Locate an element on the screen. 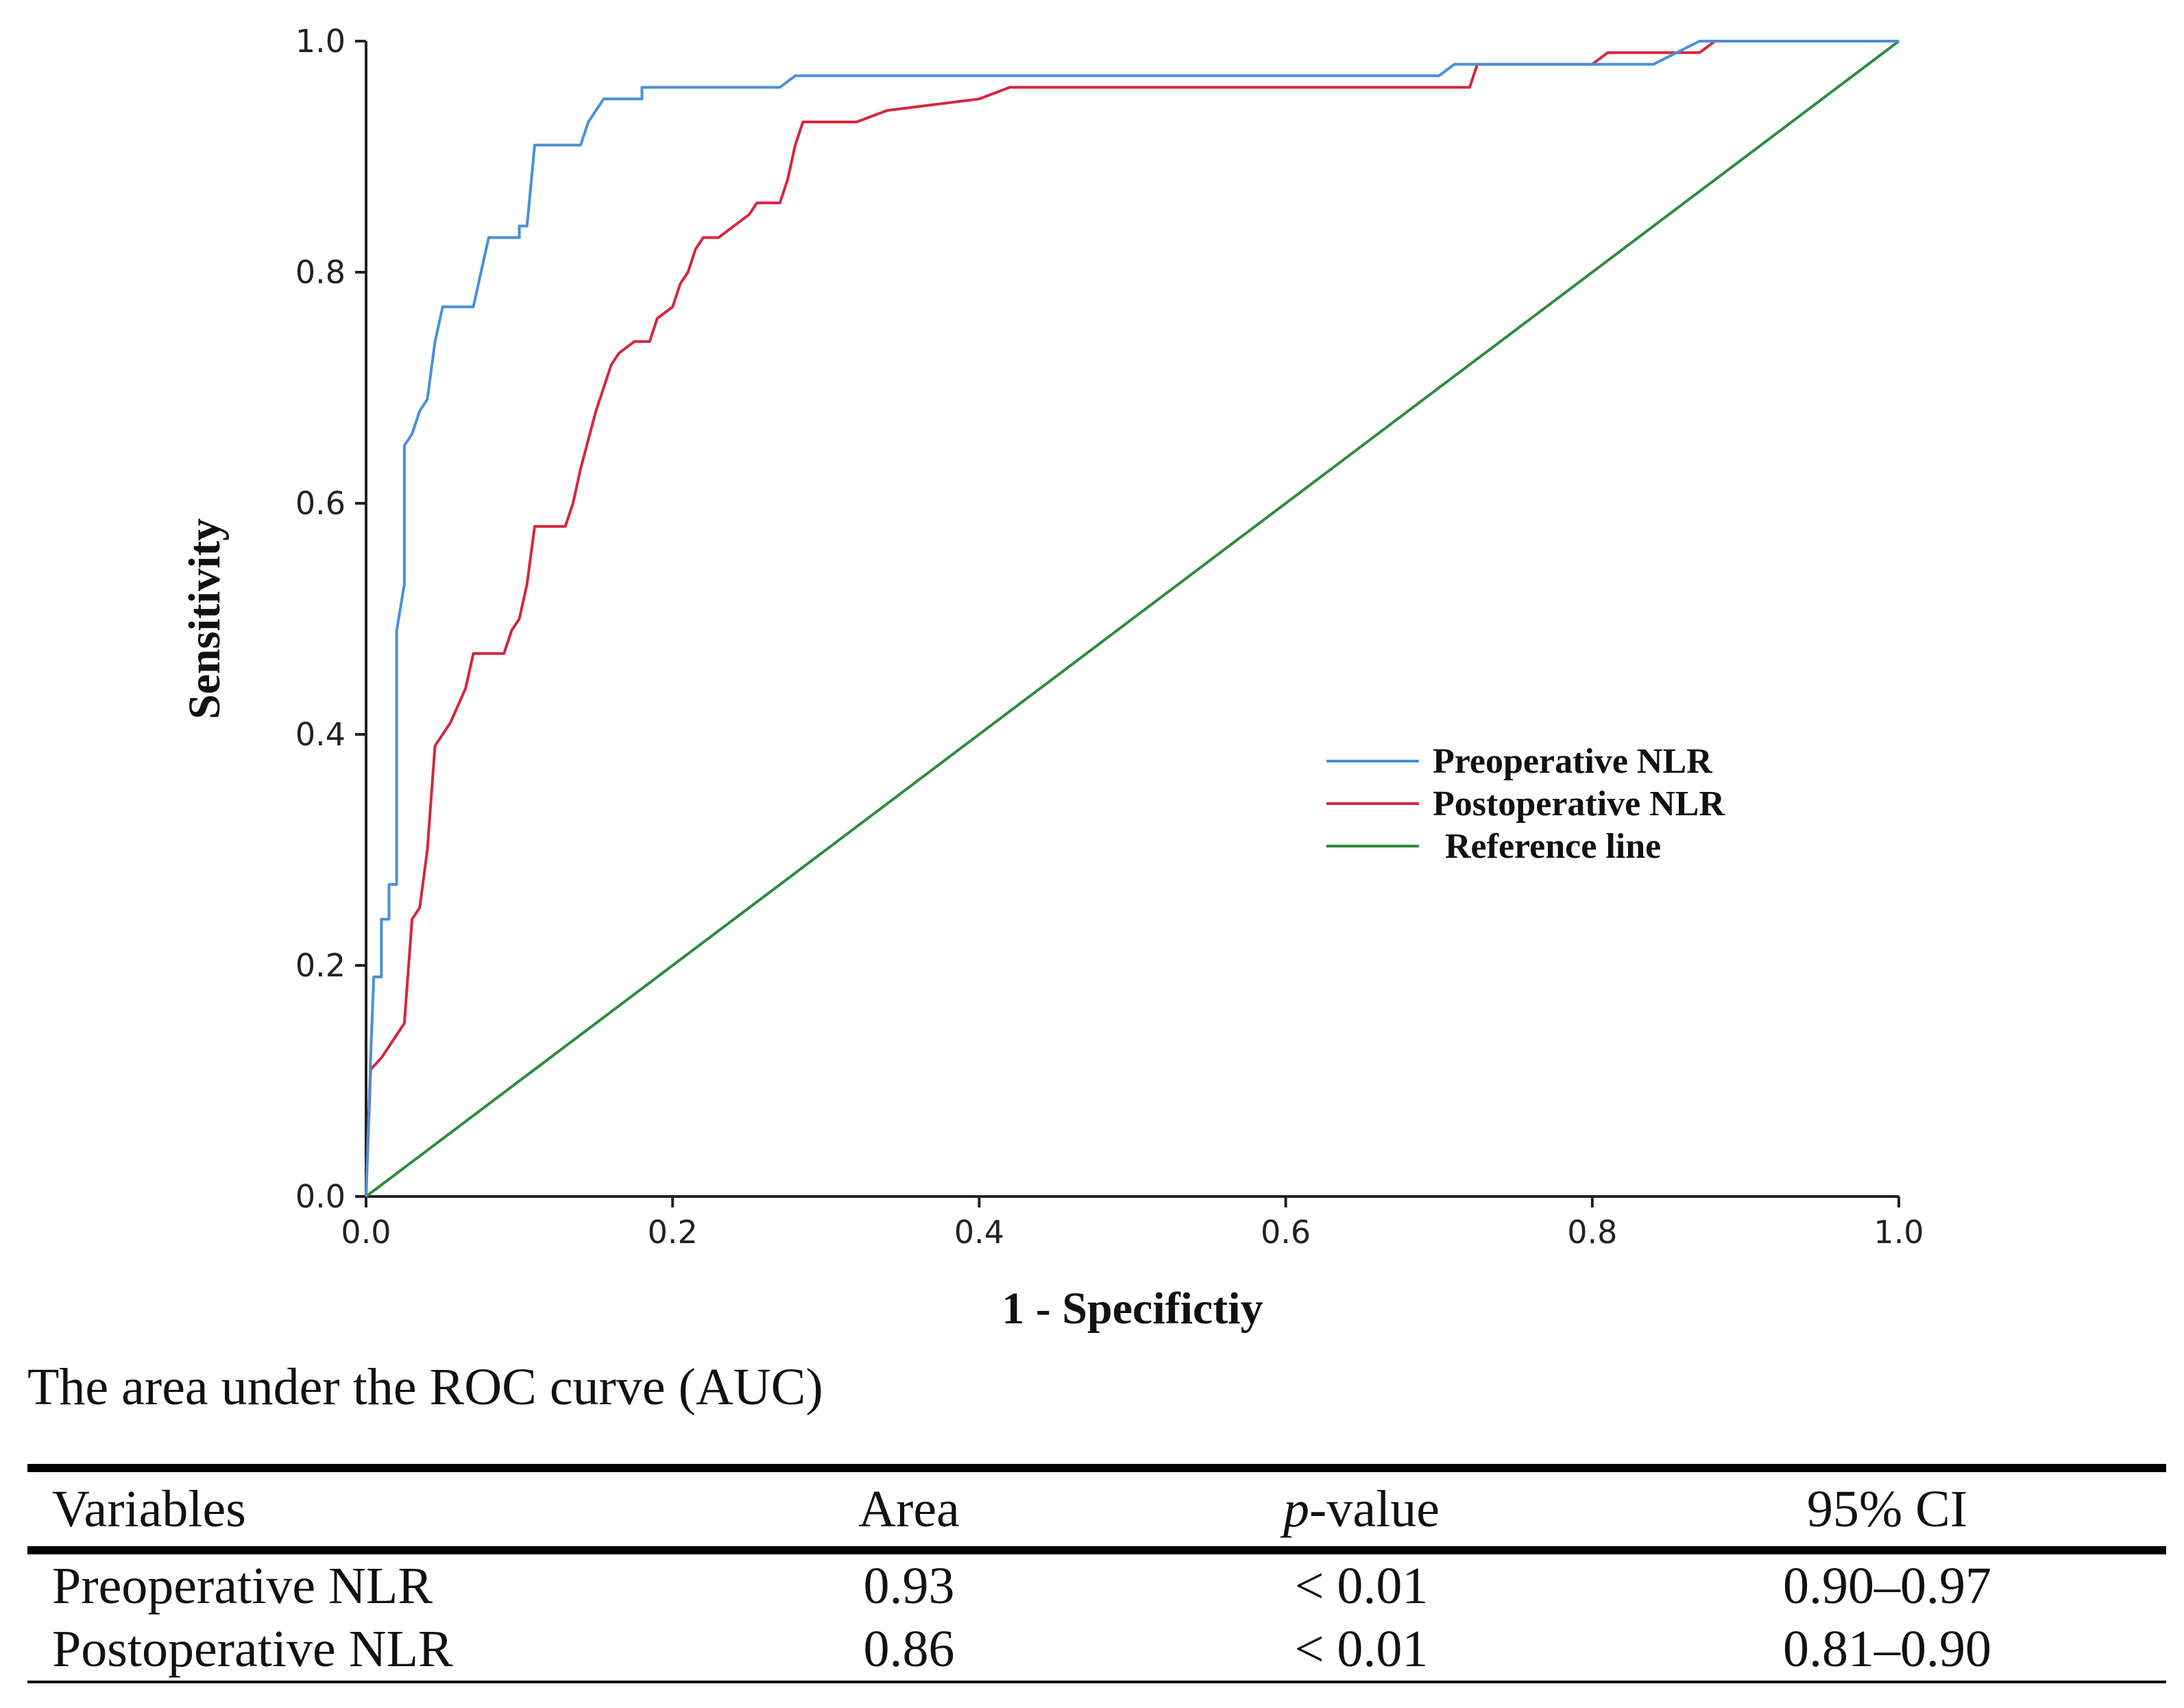 This screenshot has width=2184, height=1708. y-tick-label: 1.0 is located at coordinates (320, 41).